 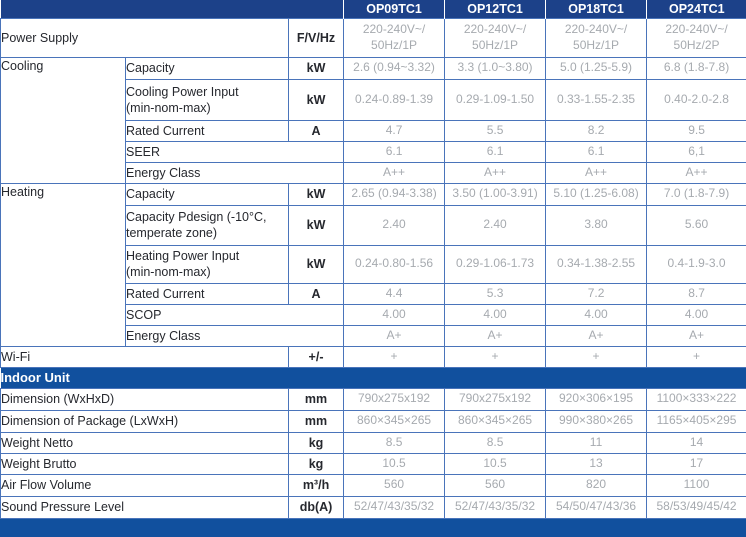 I want to click on value-cell: 3.50 (1.00-3.91), so click(x=495, y=194).